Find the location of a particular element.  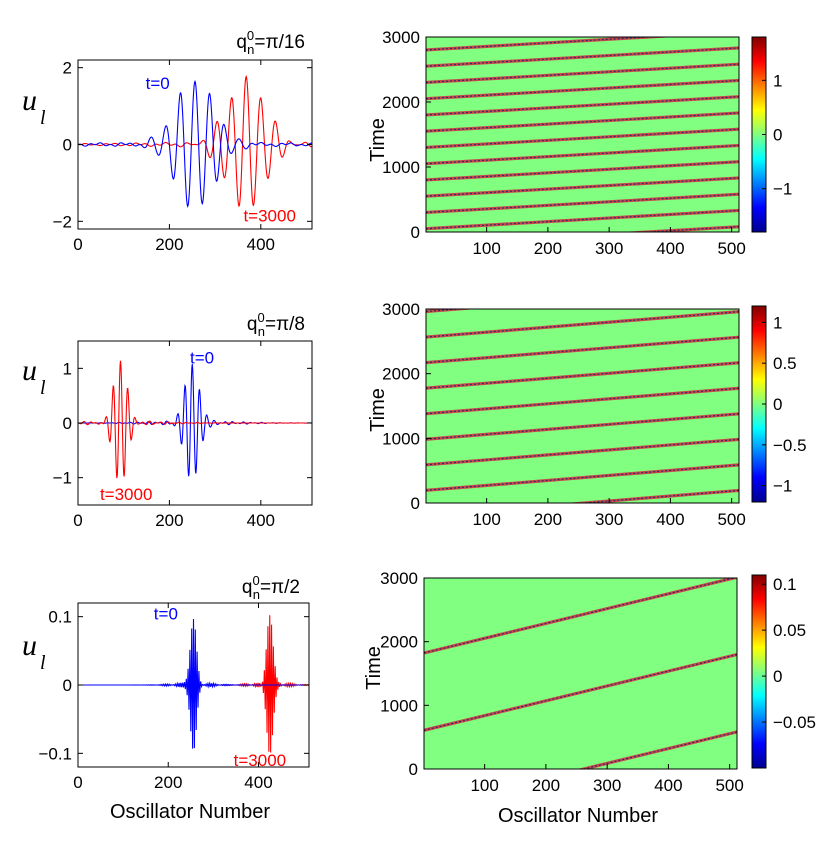

colorbar-tick-label: 0 is located at coordinates (777, 404).